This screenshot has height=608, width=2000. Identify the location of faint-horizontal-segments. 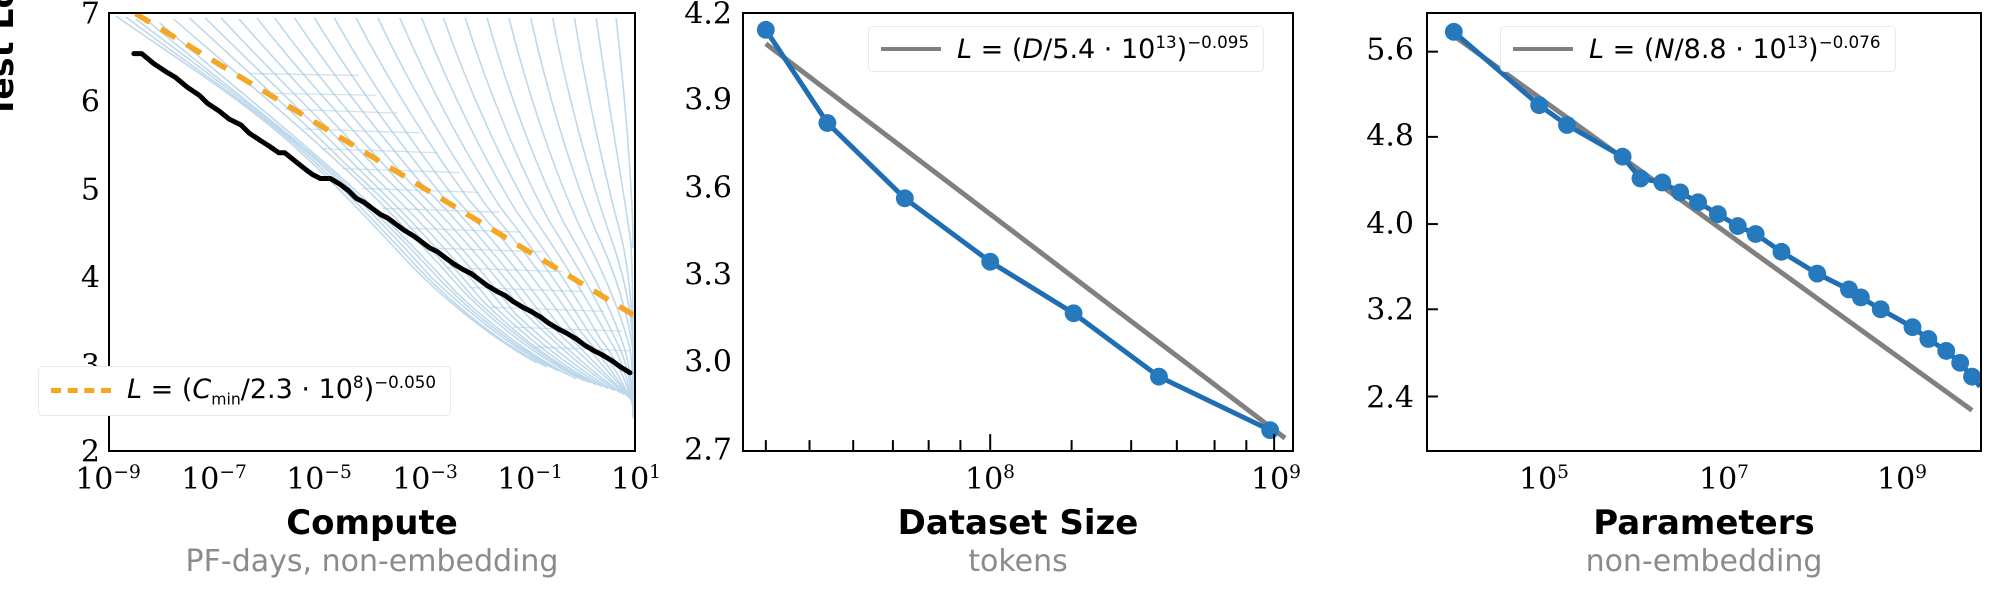
(439, 212).